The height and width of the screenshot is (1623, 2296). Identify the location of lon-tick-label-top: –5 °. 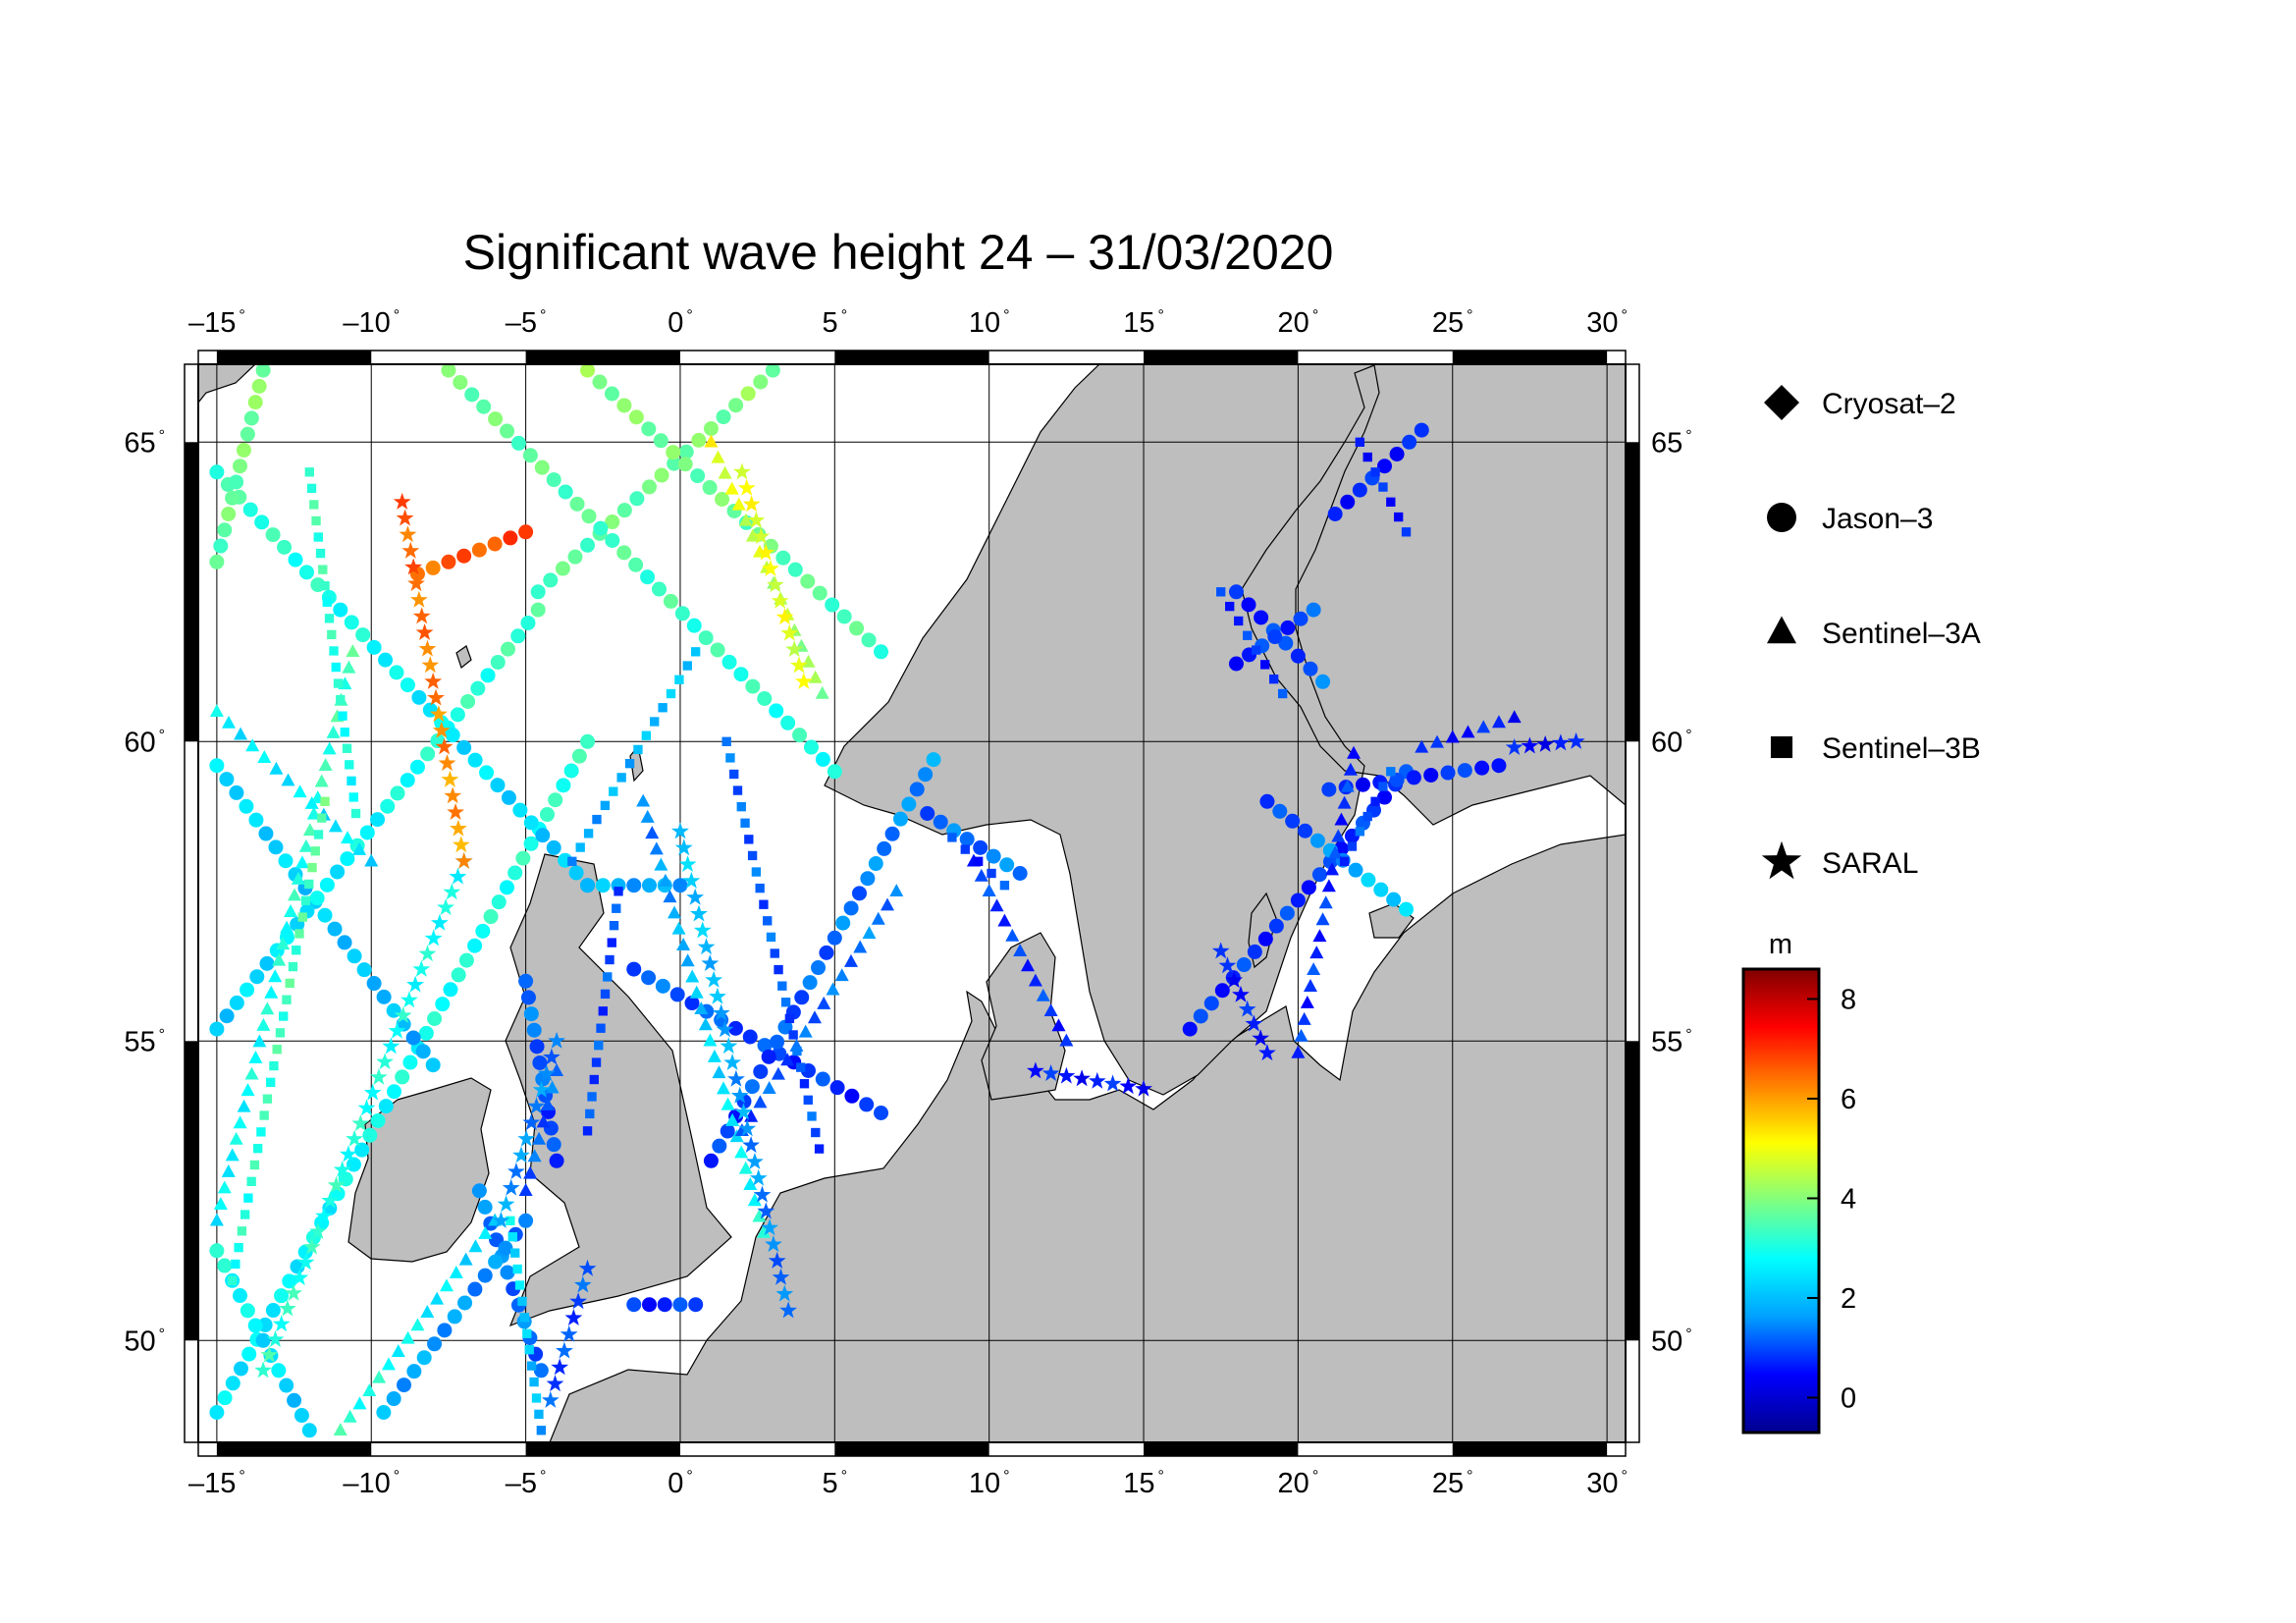
(526, 323).